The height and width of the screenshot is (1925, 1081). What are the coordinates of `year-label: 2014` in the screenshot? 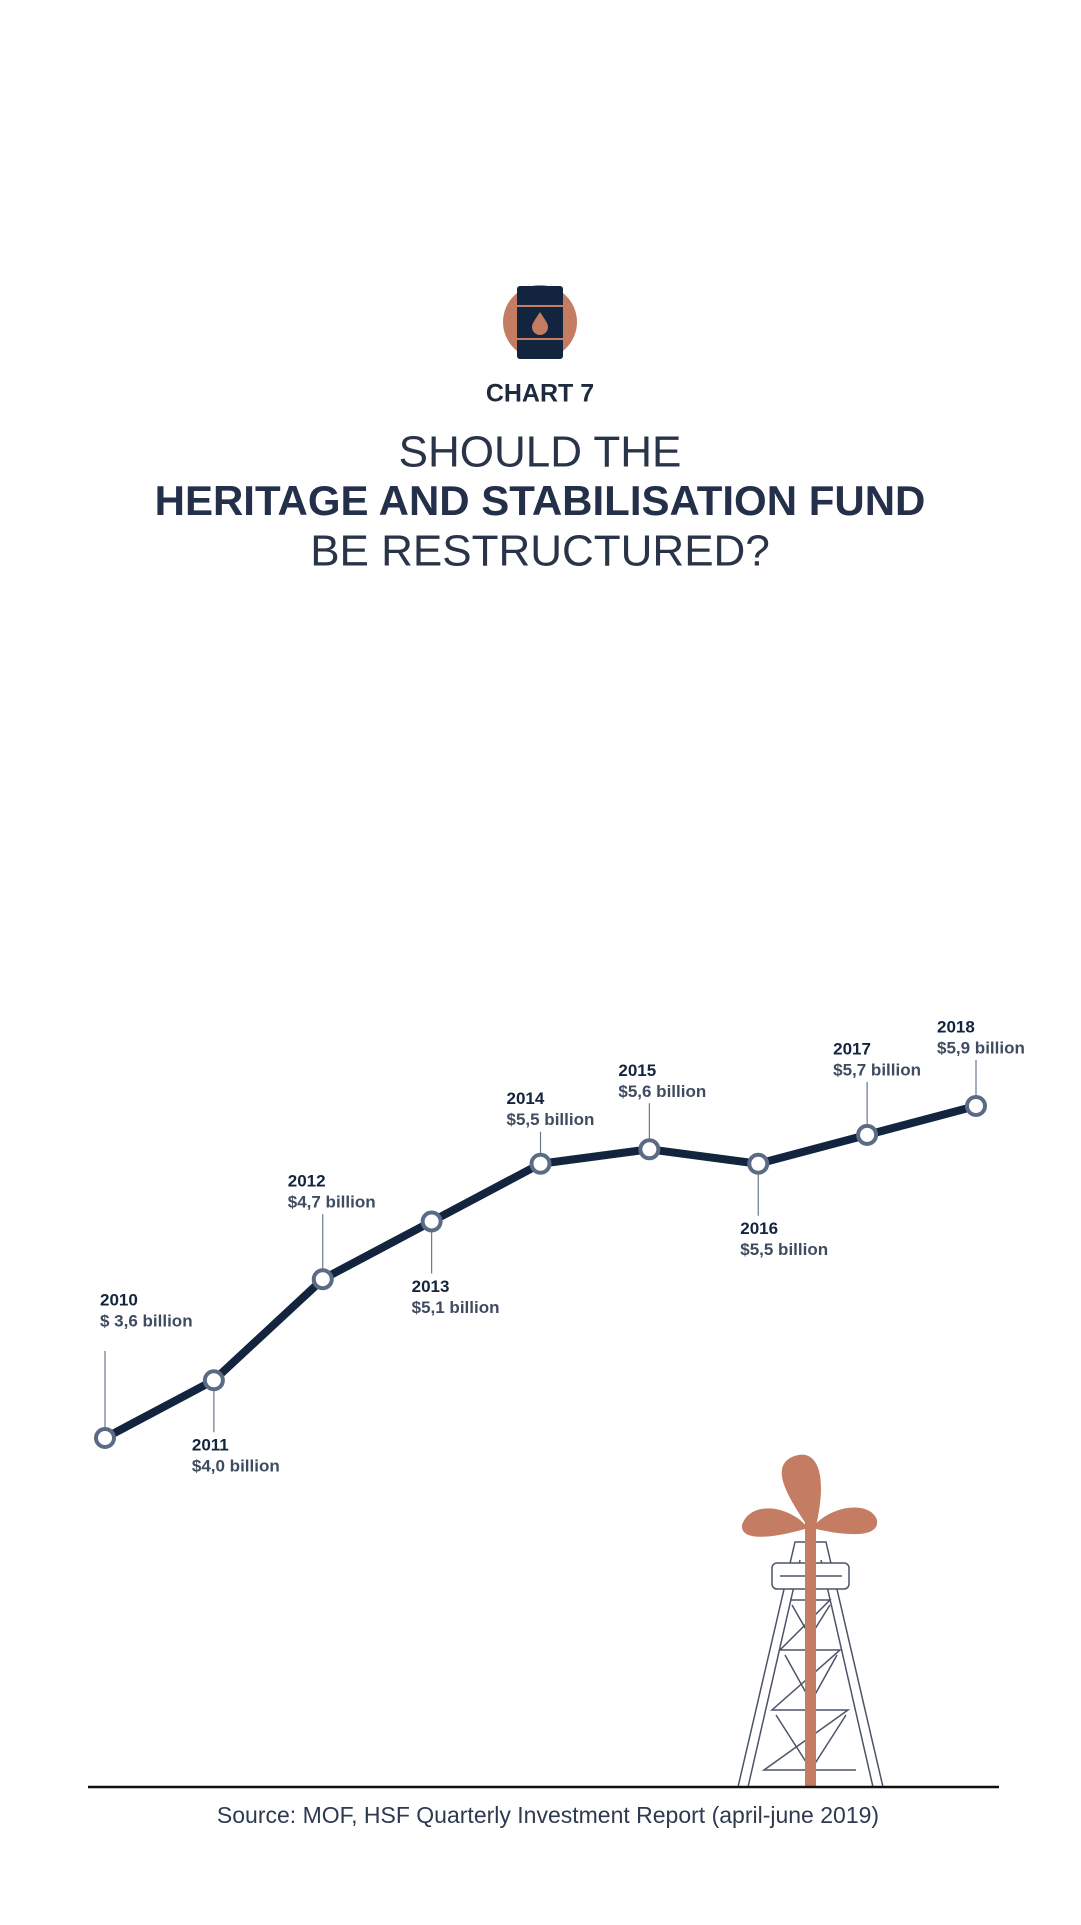 It's located at (526, 1098).